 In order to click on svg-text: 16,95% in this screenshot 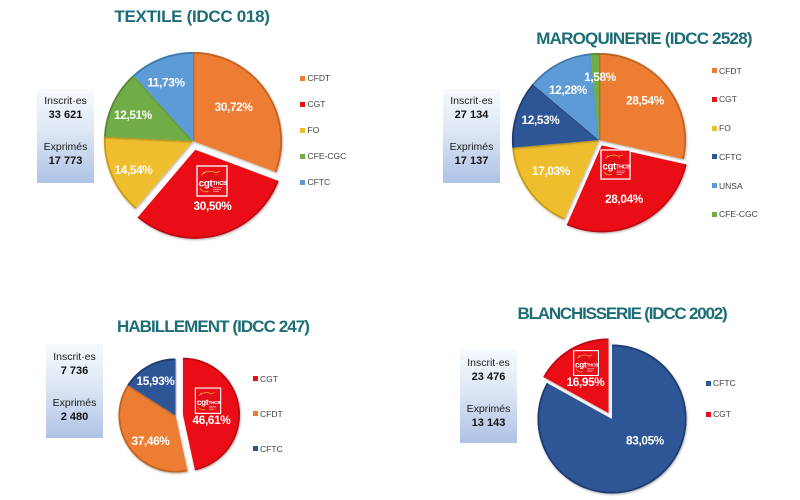, I will do `click(586, 382)`.